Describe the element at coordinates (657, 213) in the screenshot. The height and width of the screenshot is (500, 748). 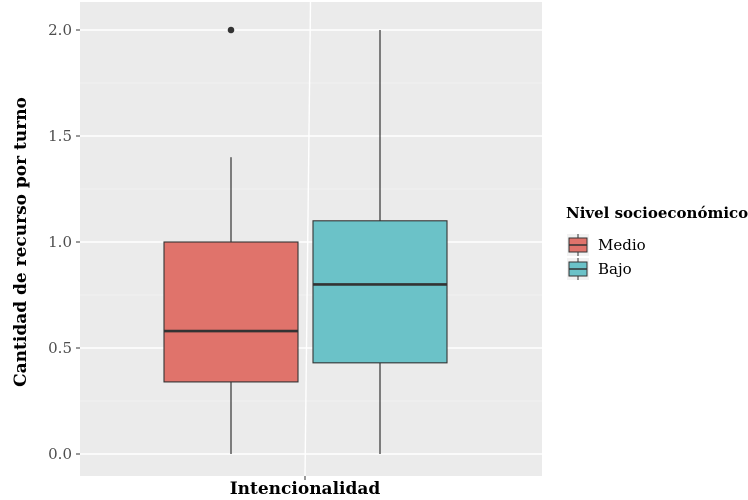
I see `legend-title: Nivel socioeconómico` at that location.